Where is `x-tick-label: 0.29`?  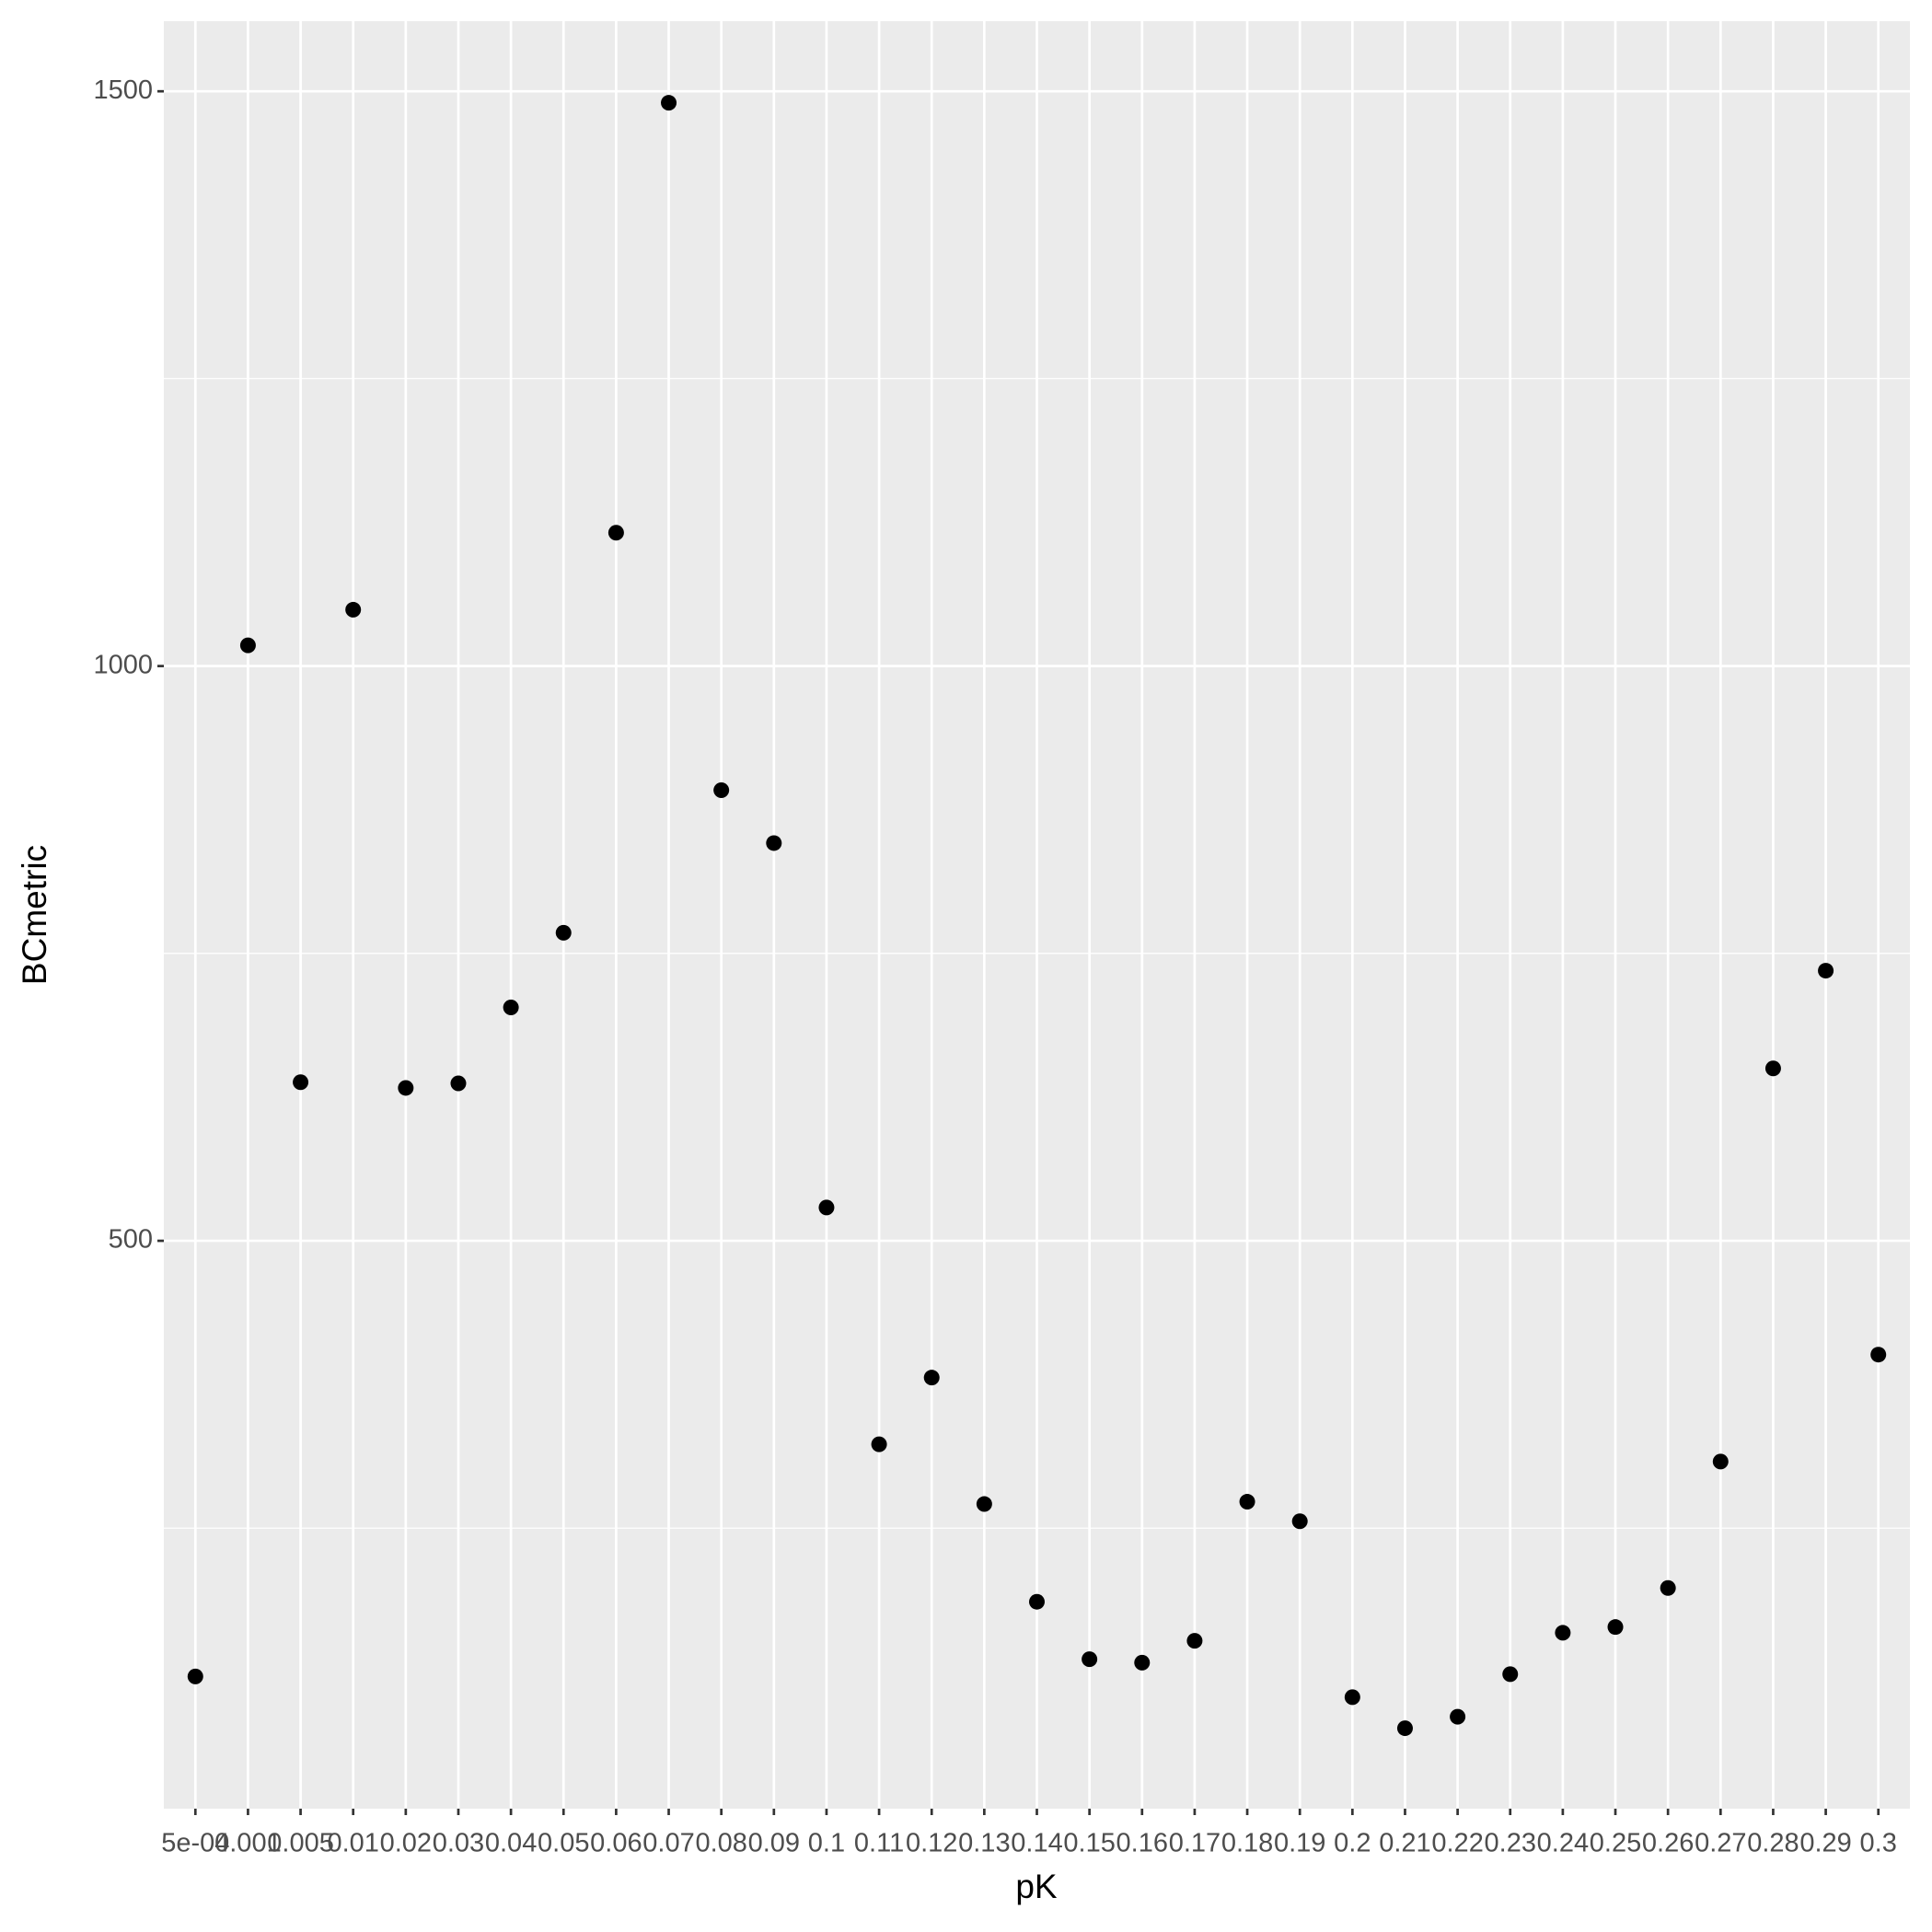
x-tick-label: 0.29 is located at coordinates (1825, 1844).